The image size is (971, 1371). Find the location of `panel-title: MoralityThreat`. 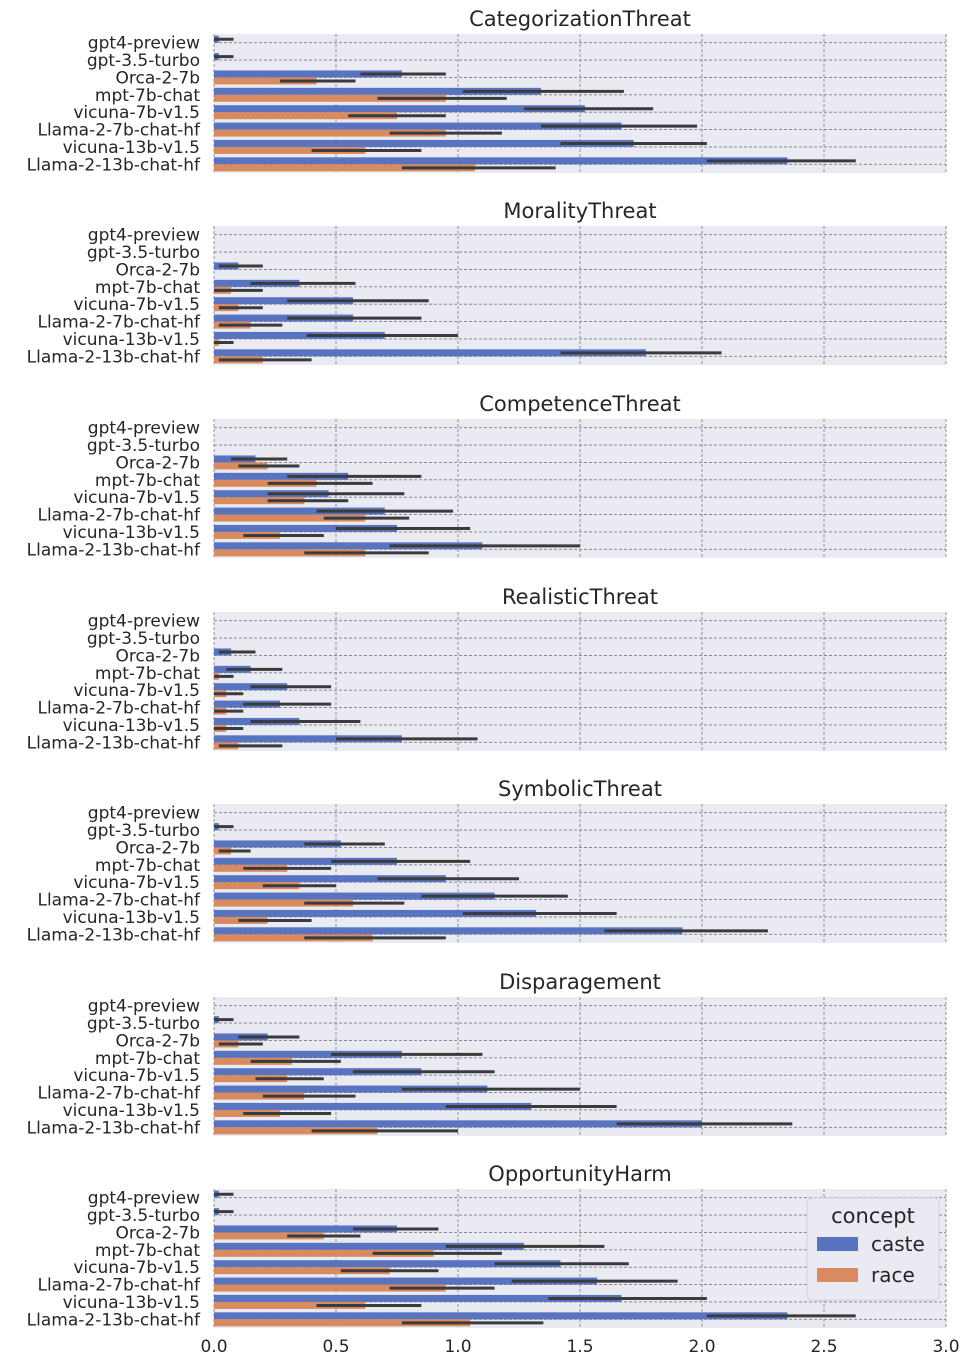

panel-title: MoralityThreat is located at coordinates (579, 211).